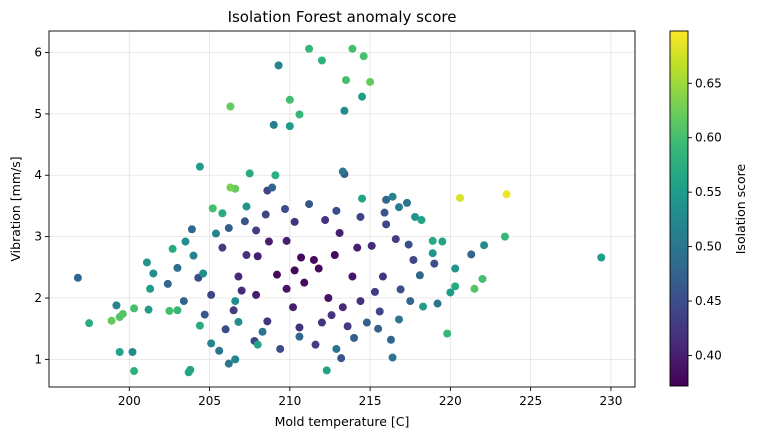 This screenshot has height=440, width=758. I want to click on colorbar-ticks: 0.40 0.45 0.50 0.55 0.60 0.65, so click(705, 219).